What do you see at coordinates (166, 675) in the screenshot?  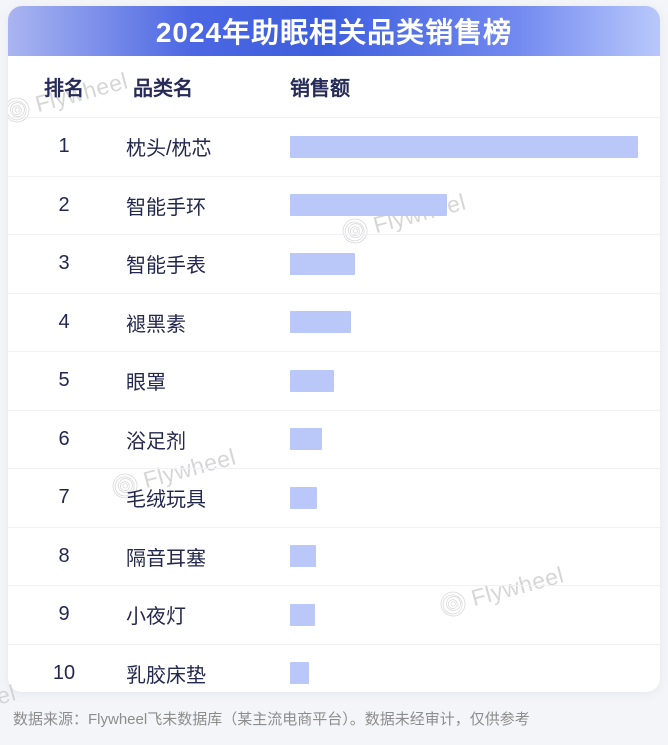 I see `category-cell: 乳胶床垫` at bounding box center [166, 675].